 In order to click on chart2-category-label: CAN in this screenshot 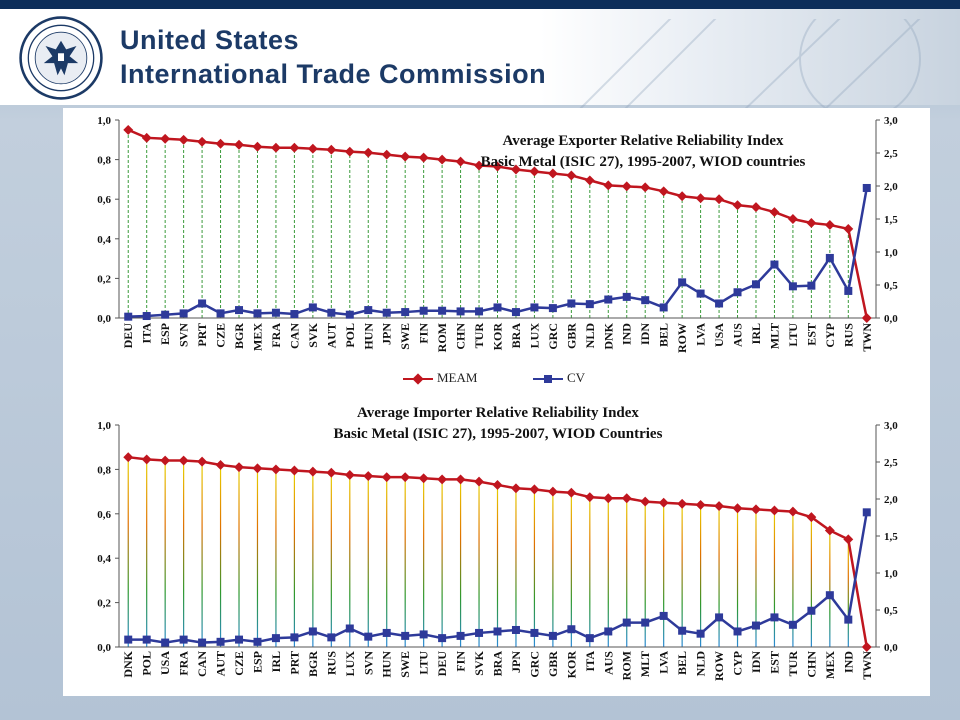, I will do `click(202, 664)`.